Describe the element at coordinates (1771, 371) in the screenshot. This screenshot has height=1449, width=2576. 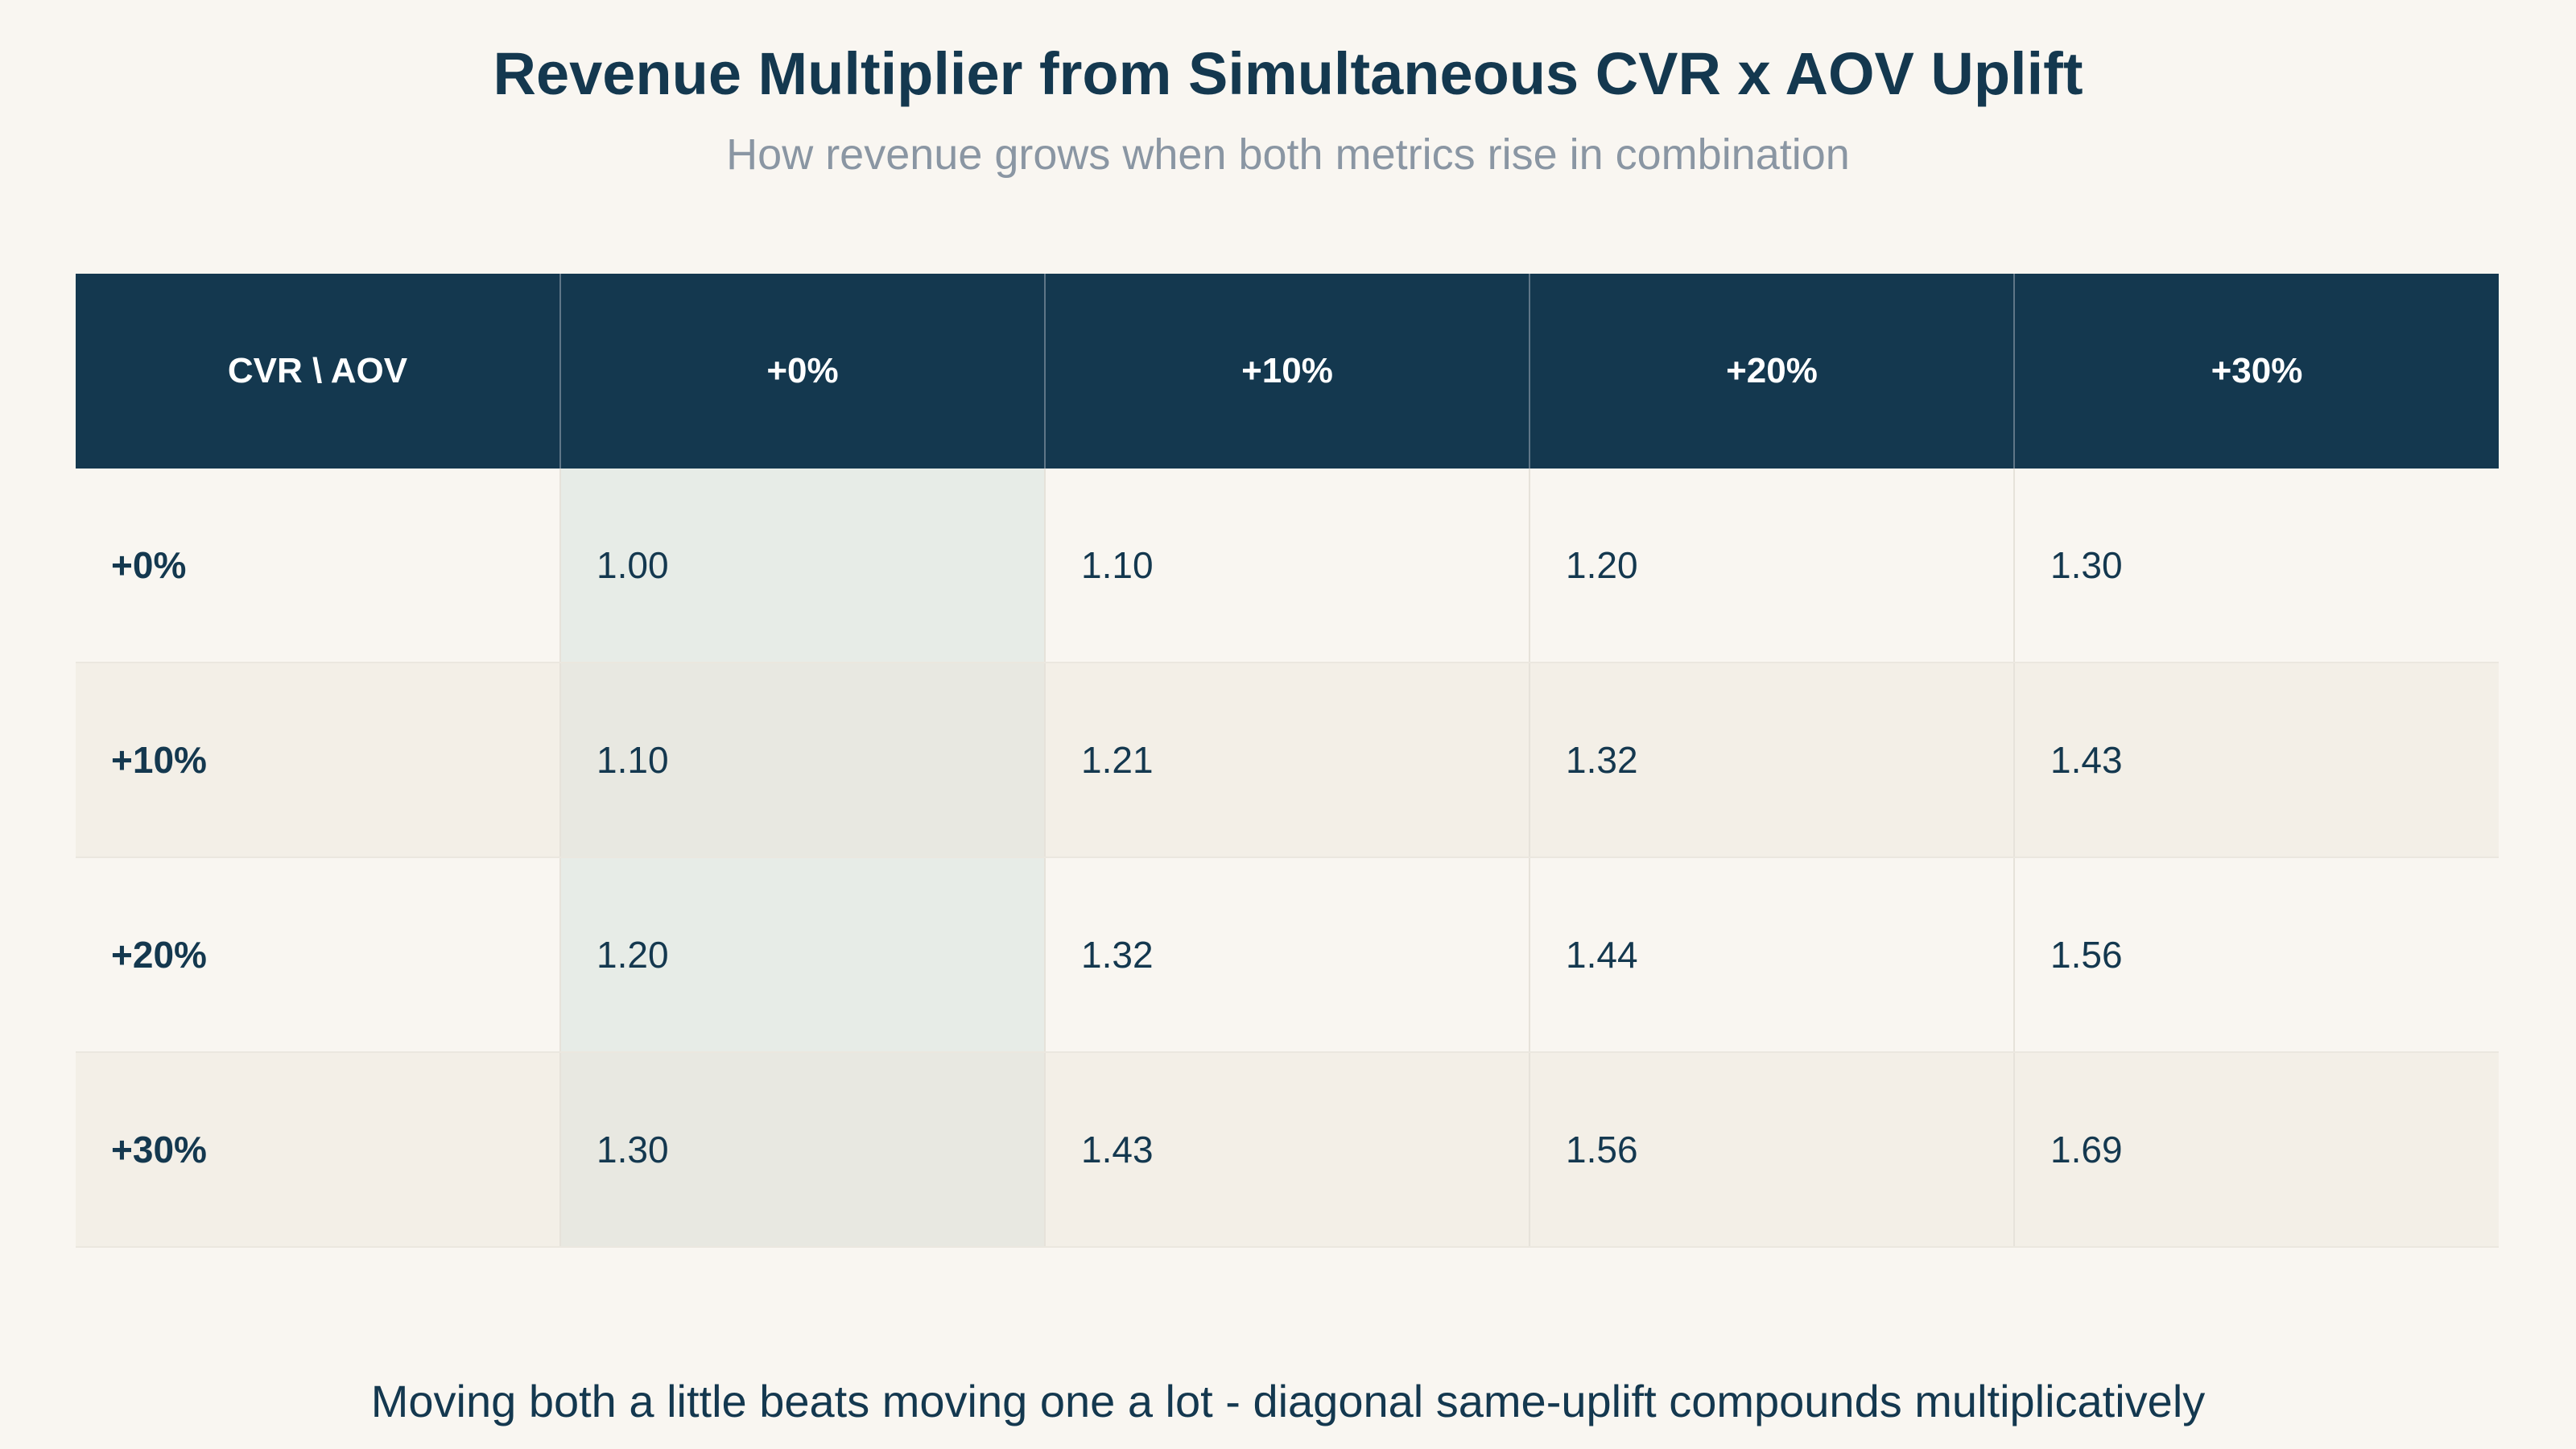
I see `column-header-aov-20: +20%` at that location.